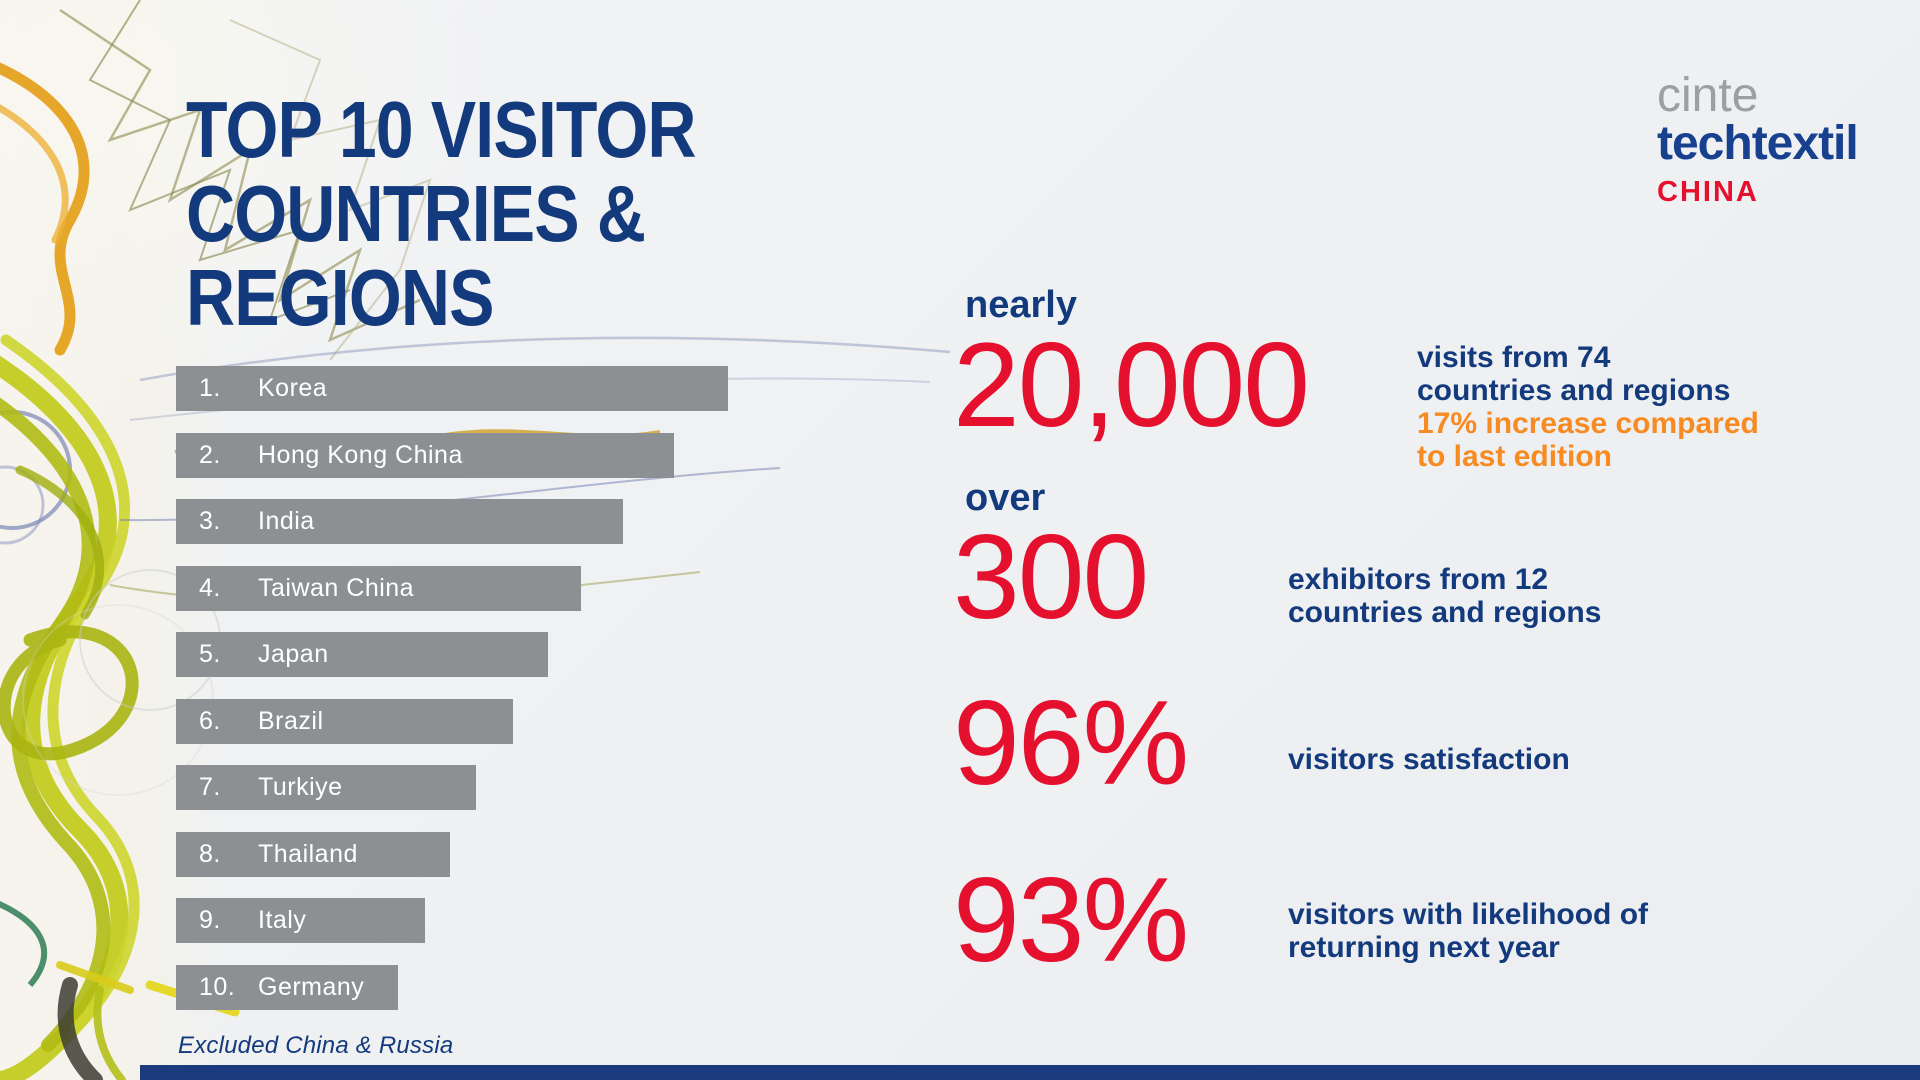  What do you see at coordinates (1021, 305) in the screenshot?
I see `stat-visits-qualifier: nearly` at bounding box center [1021, 305].